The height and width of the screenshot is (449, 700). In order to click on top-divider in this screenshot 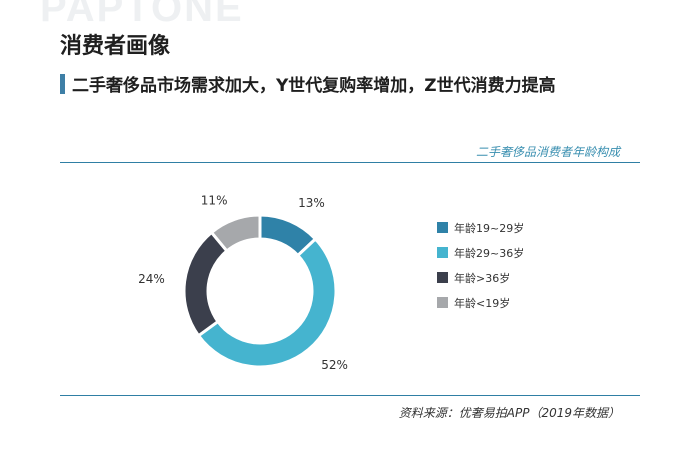, I will do `click(350, 162)`.